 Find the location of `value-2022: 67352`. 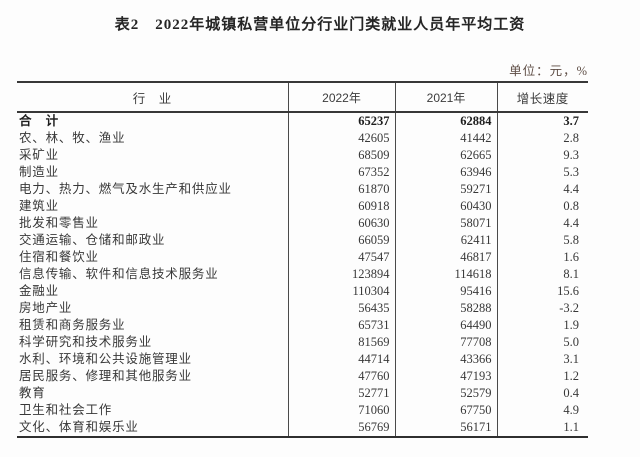

value-2022: 67352 is located at coordinates (341, 172).